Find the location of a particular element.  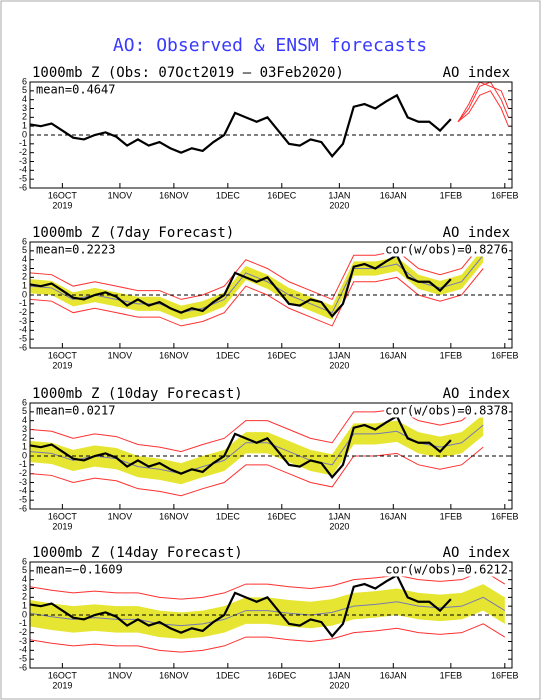

annotation: mean=0.0217 is located at coordinates (75, 411).